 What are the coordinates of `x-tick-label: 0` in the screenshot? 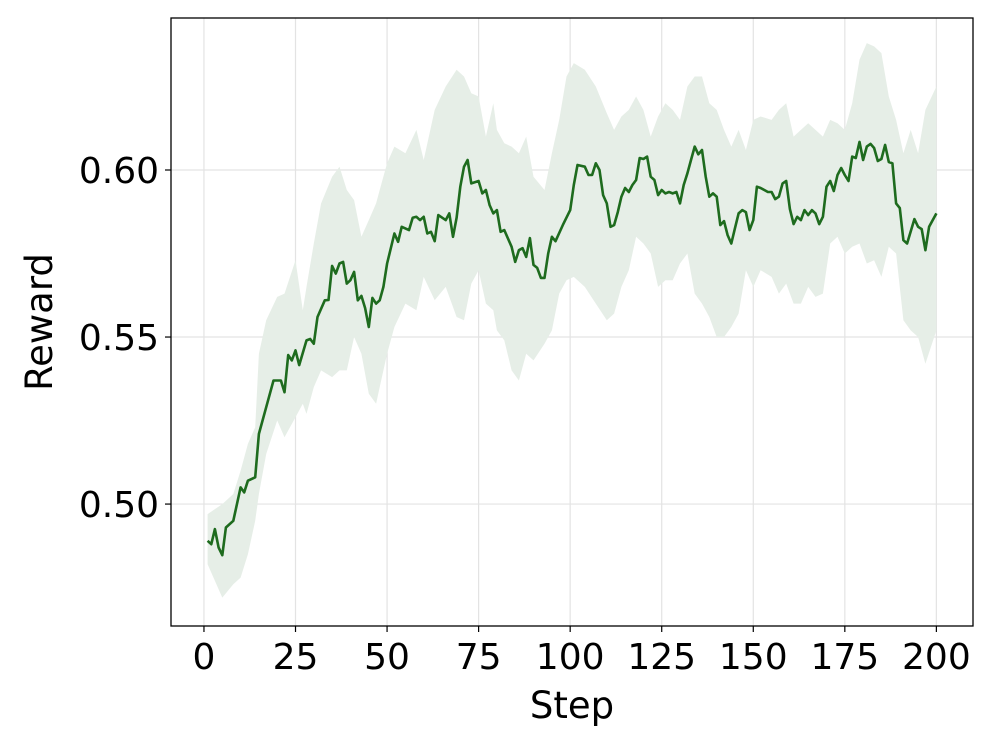 It's located at (204, 657).